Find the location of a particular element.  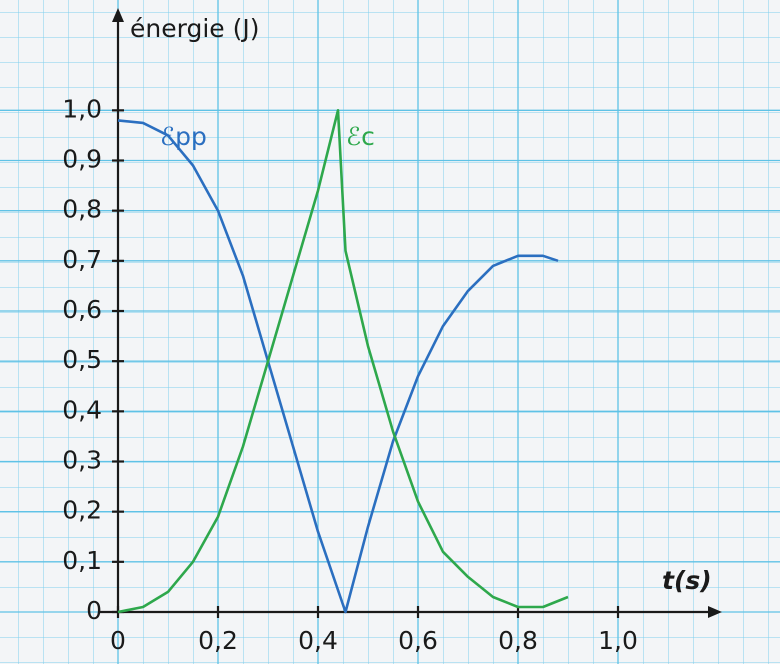

y-tick-label: 0,8 is located at coordinates (82, 209).